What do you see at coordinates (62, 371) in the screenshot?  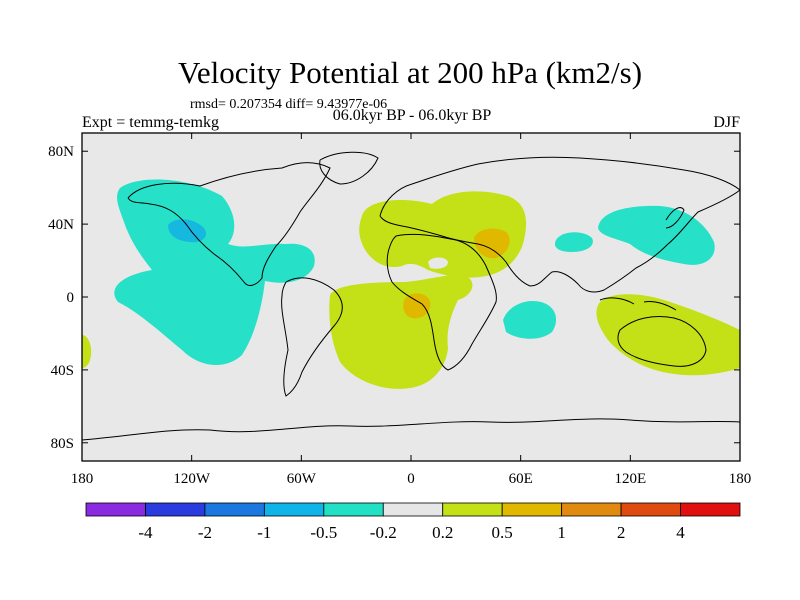 I see `y-tick-label: 40S` at bounding box center [62, 371].